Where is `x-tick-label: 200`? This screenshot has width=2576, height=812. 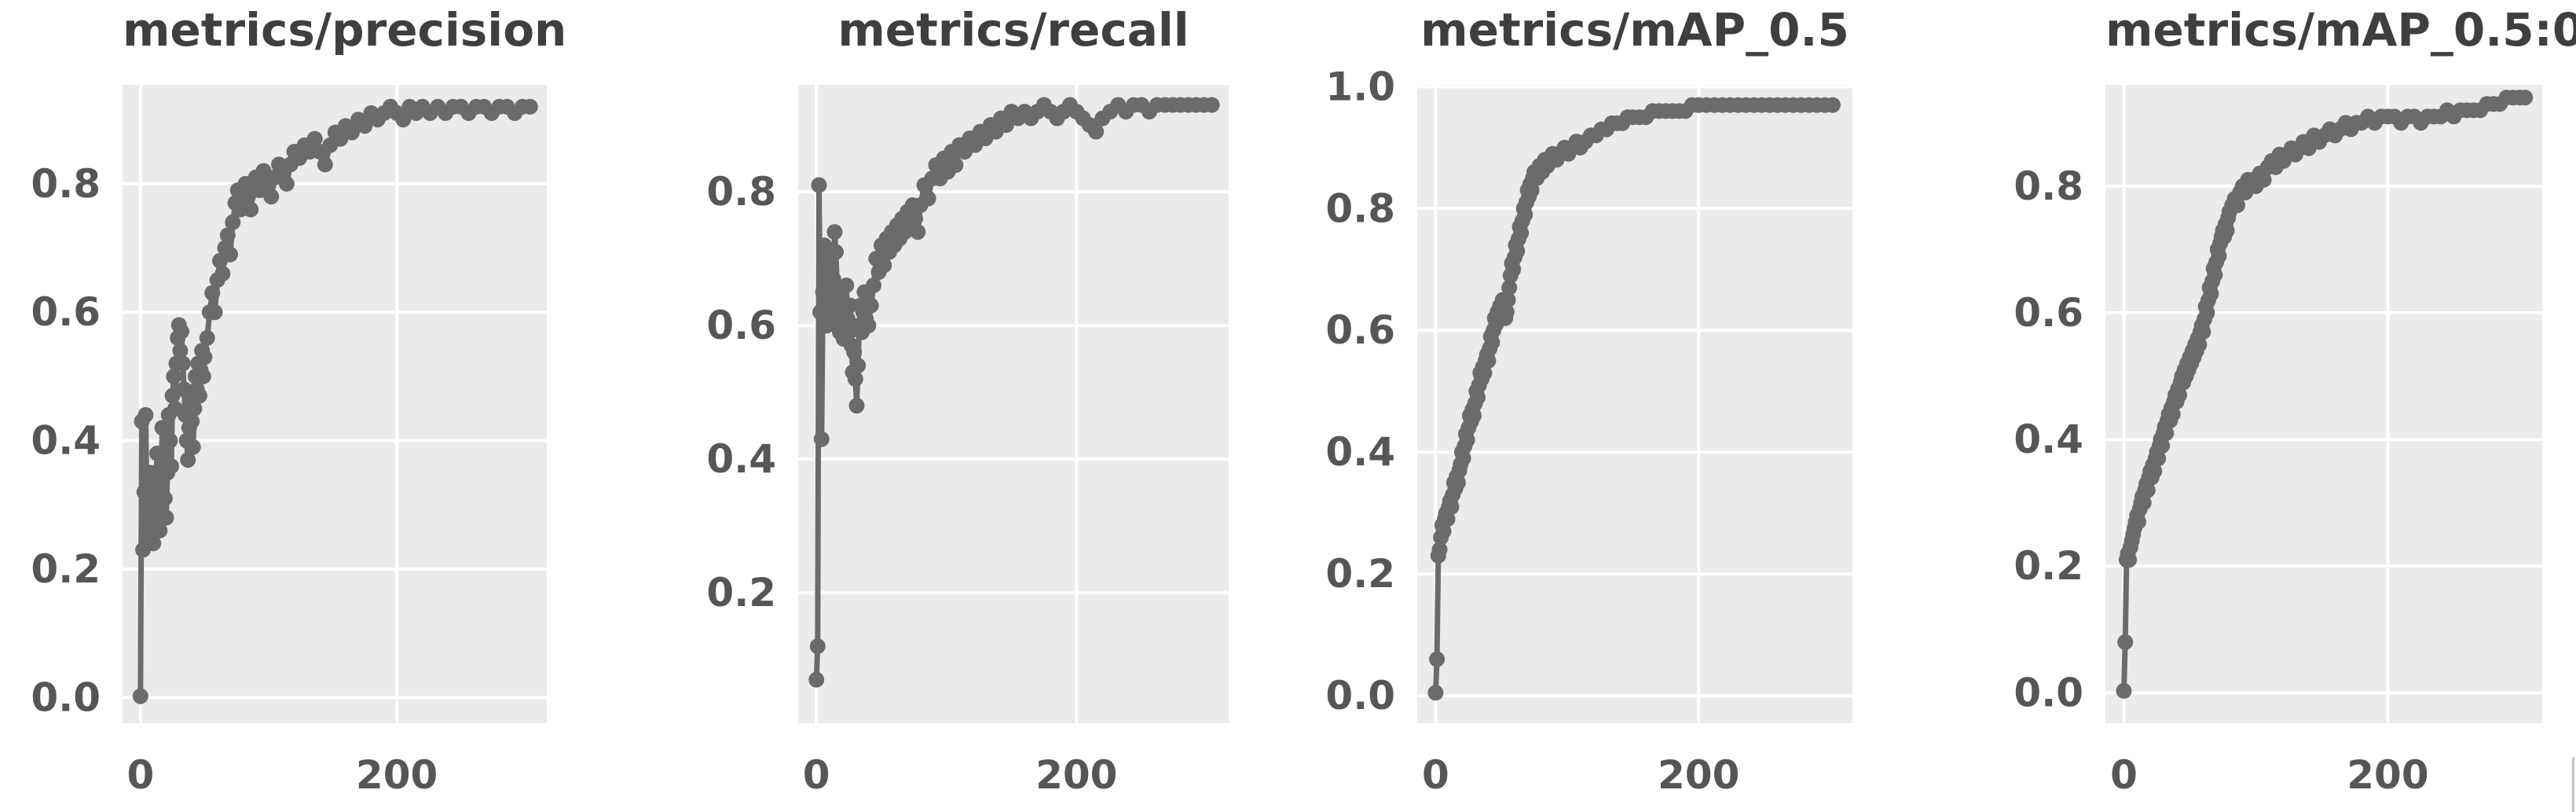
x-tick-label: 200 is located at coordinates (2387, 775).